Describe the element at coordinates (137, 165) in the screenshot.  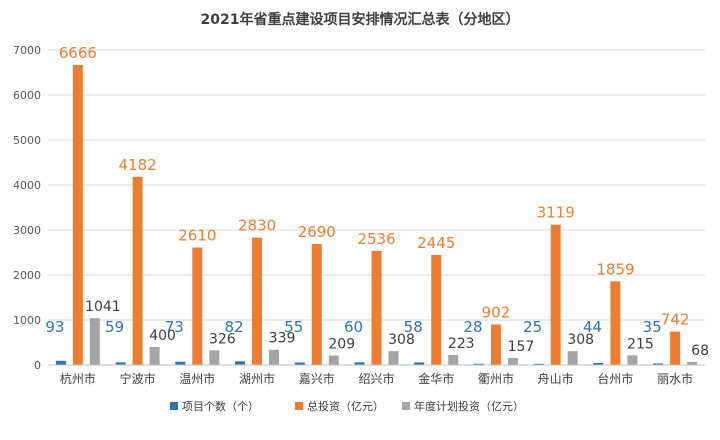
I see `data-label-2: 4182` at that location.